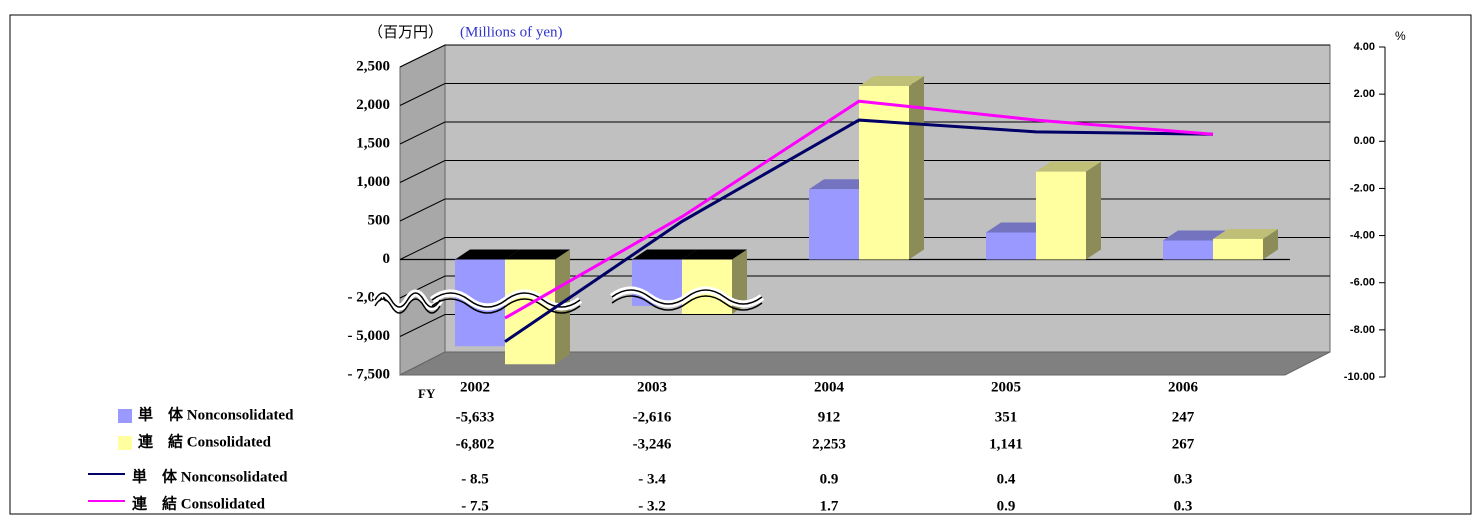 Image resolution: width=1481 pixels, height=515 pixels. I want to click on y2-axis-label: %, so click(1400, 36).